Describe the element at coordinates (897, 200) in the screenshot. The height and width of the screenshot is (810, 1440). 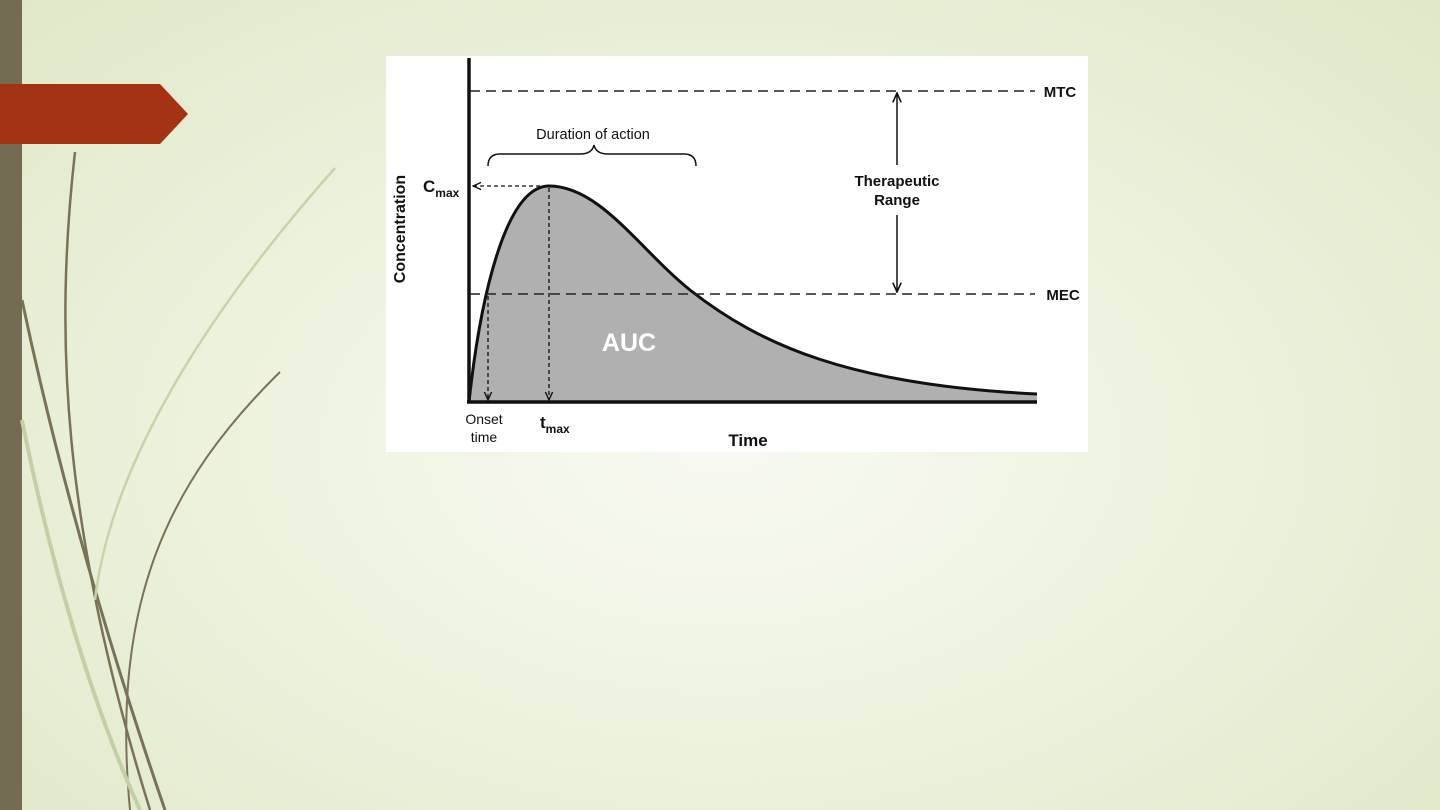
I see `range-label-2: Range` at that location.